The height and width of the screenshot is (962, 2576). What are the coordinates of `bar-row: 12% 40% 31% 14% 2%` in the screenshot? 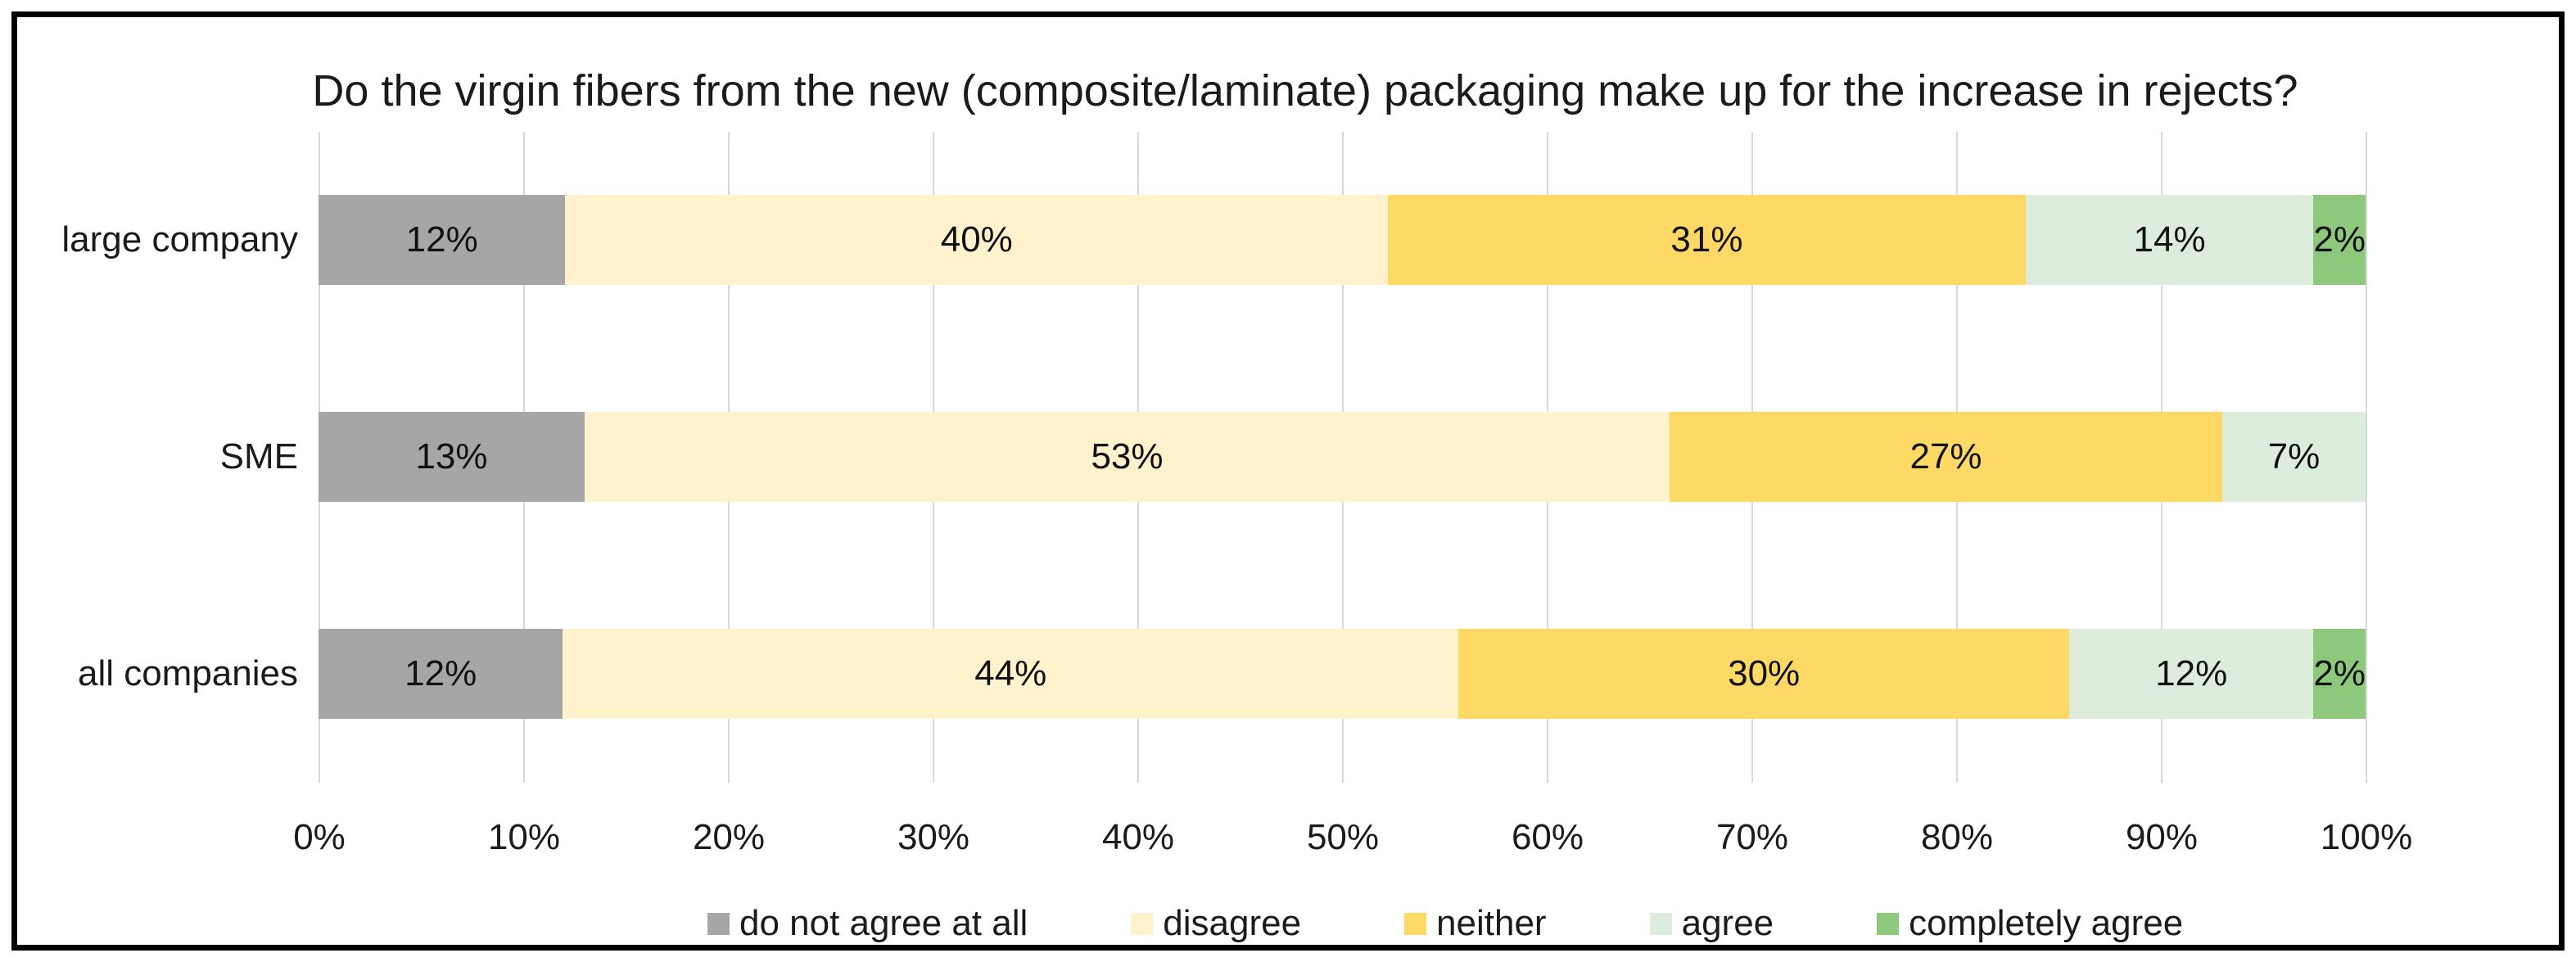 It's located at (1342, 240).